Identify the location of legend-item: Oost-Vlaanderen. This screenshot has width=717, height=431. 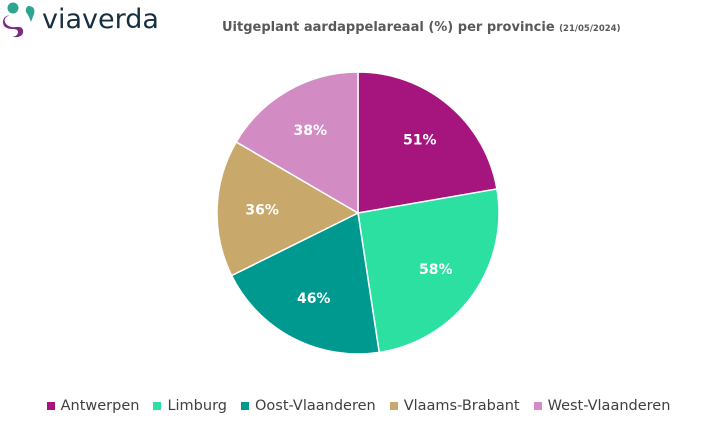
(308, 406).